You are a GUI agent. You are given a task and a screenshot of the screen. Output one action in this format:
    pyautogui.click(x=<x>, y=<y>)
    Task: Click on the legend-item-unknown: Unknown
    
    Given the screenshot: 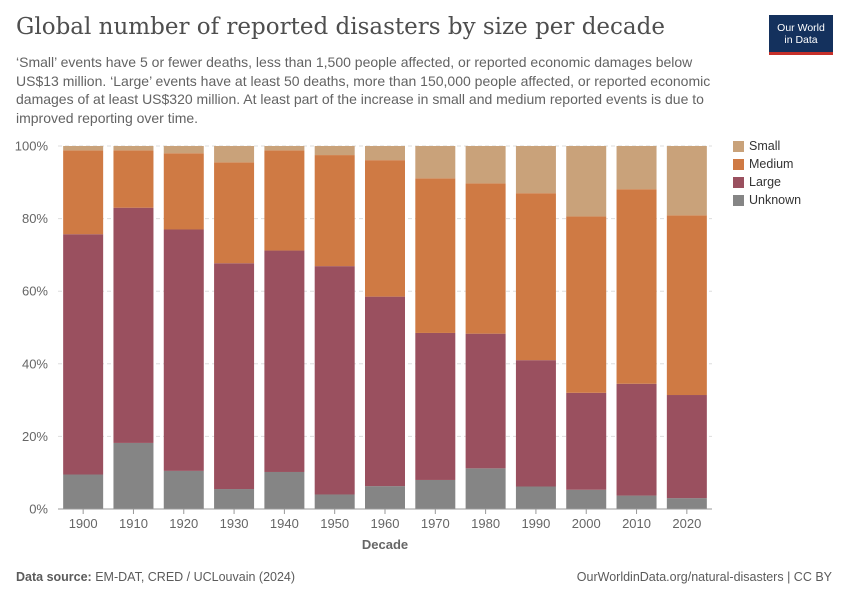 What is the action you would take?
    pyautogui.click(x=767, y=200)
    